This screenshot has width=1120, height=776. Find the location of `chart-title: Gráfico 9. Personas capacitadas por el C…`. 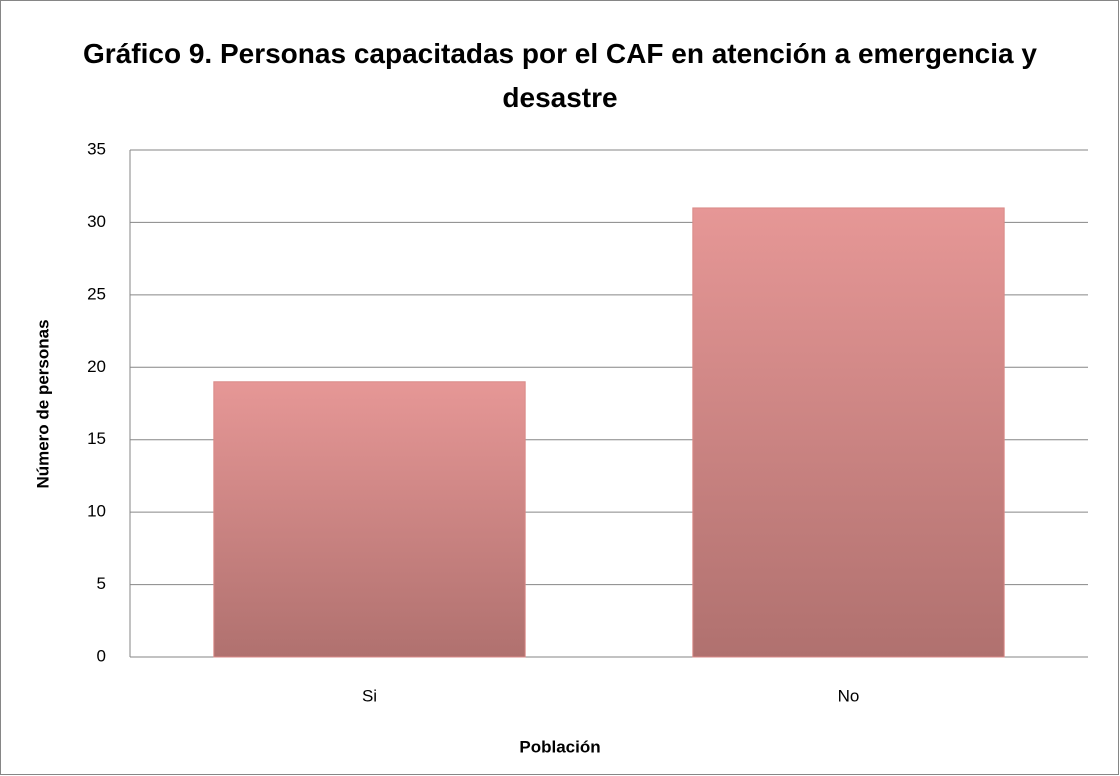

chart-title: Gráfico 9. Personas capacitadas por el C… is located at coordinates (560, 75).